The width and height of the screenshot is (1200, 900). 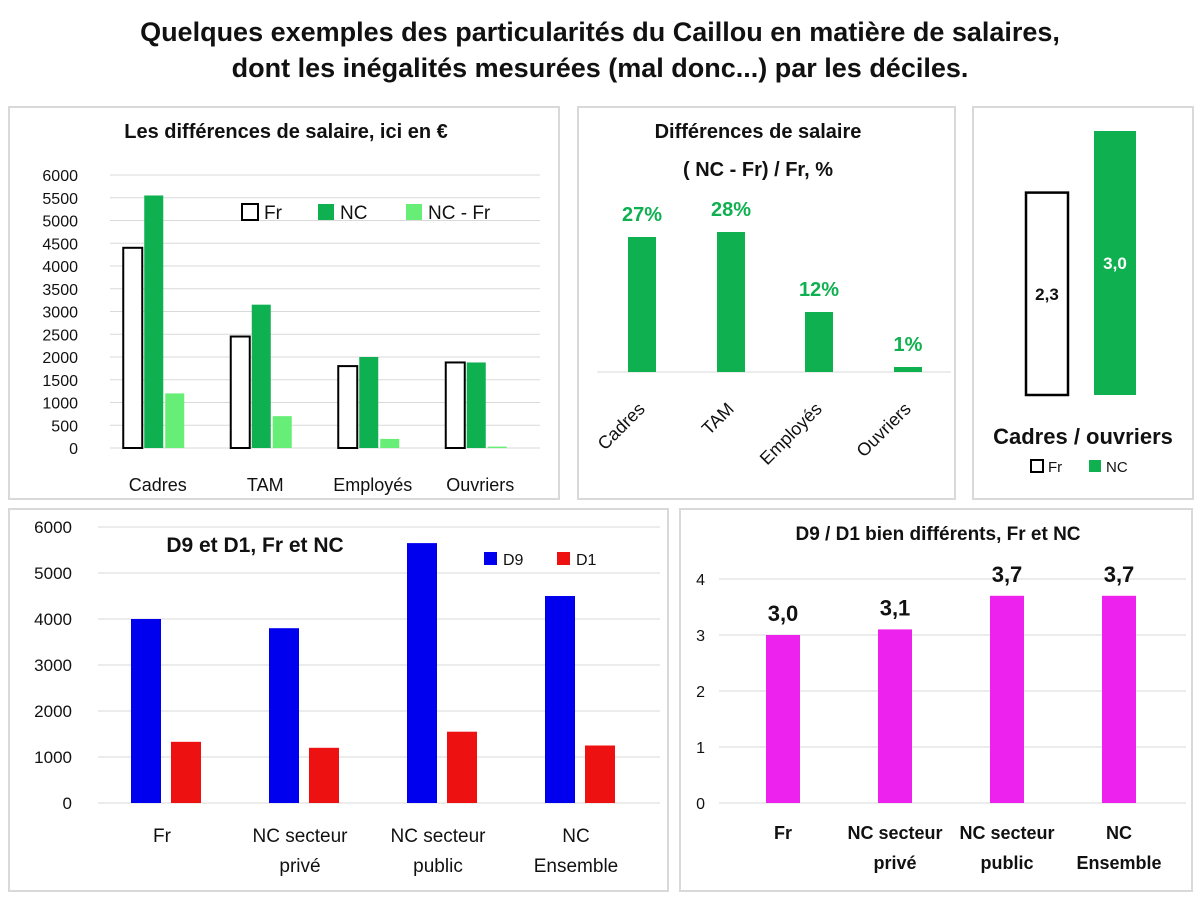 What do you see at coordinates (700, 748) in the screenshot?
I see `y-tick-label: 1` at bounding box center [700, 748].